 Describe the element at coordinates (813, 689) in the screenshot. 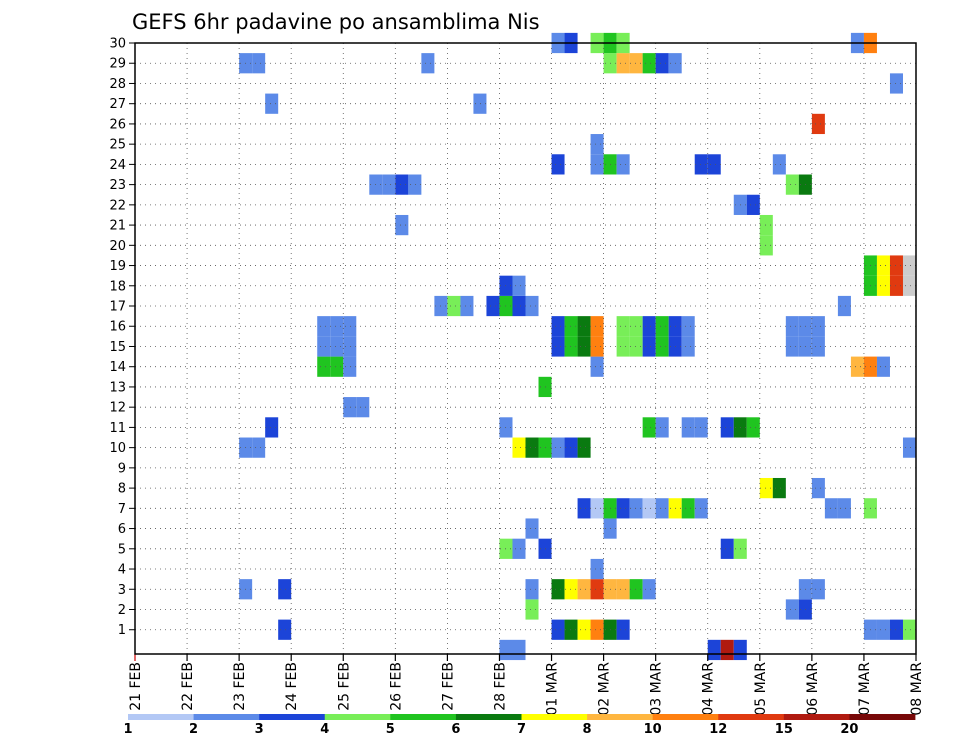

I see `x-tick-label: 06 MAR` at that location.